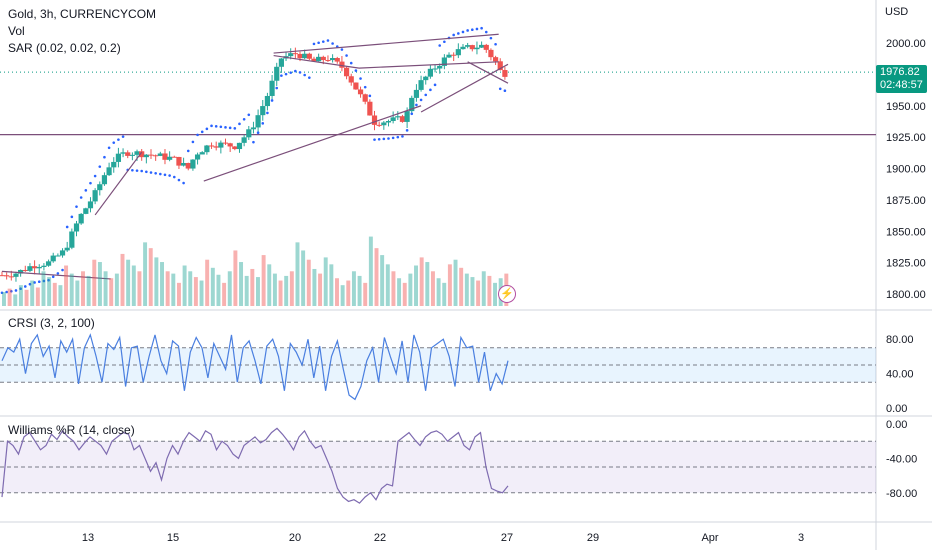 The width and height of the screenshot is (932, 550). I want to click on crsi-pane, so click(438, 367).